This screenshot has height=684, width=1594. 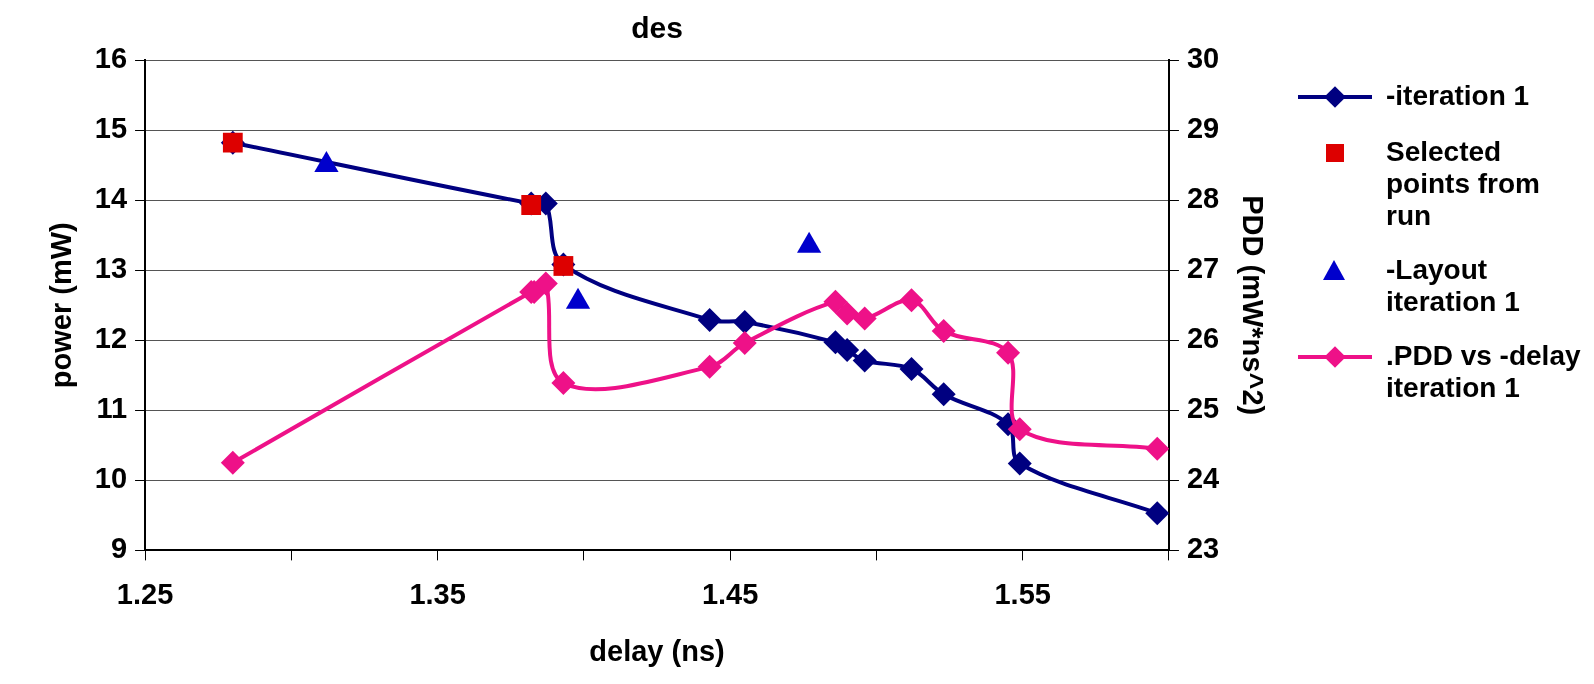 What do you see at coordinates (1252, 305) in the screenshot?
I see `y2-axis-title: PDD (mW*ns^2)` at bounding box center [1252, 305].